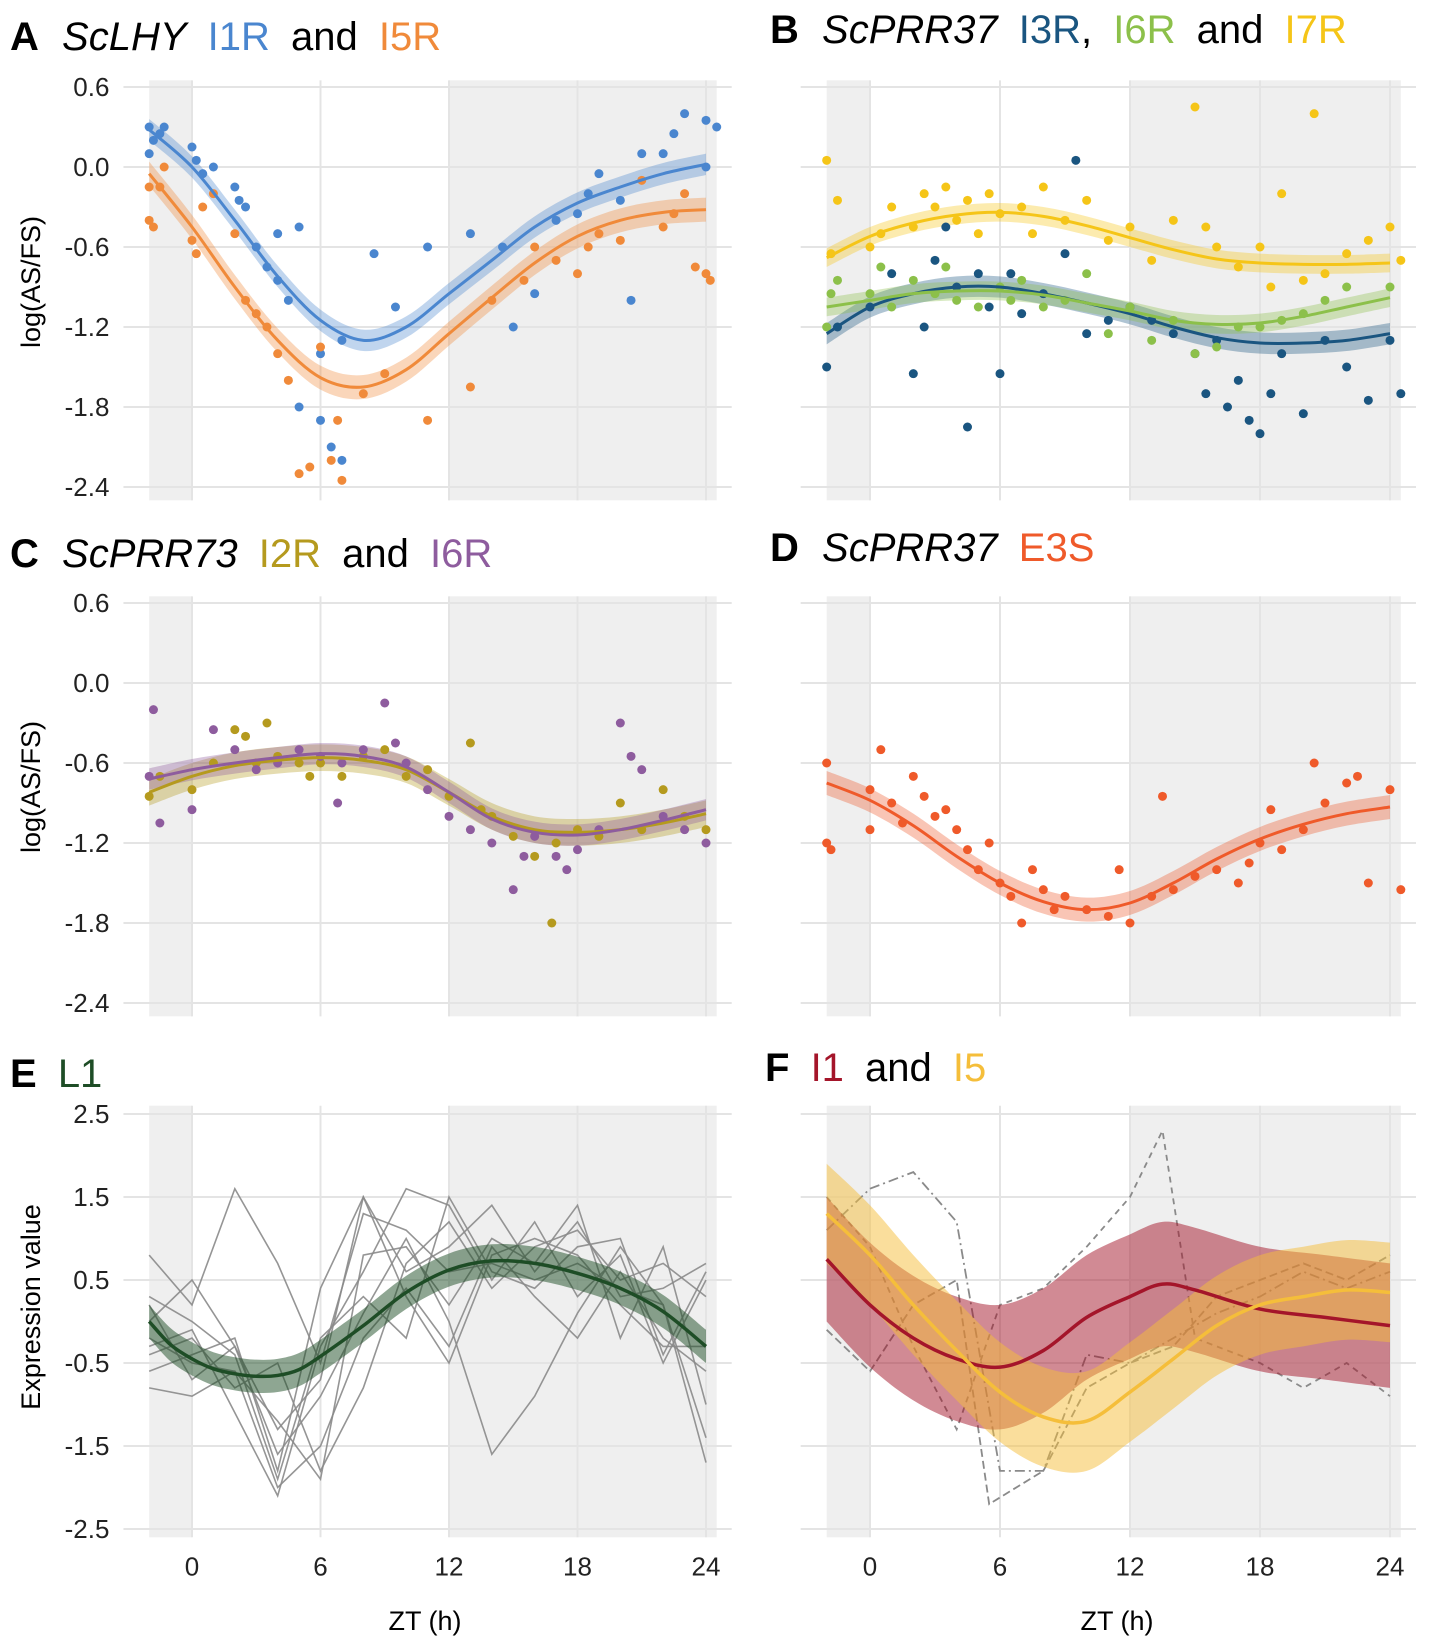 The height and width of the screenshot is (1641, 1435). Describe the element at coordinates (91, 167) in the screenshot. I see `y-tick-label: 0.0` at that location.